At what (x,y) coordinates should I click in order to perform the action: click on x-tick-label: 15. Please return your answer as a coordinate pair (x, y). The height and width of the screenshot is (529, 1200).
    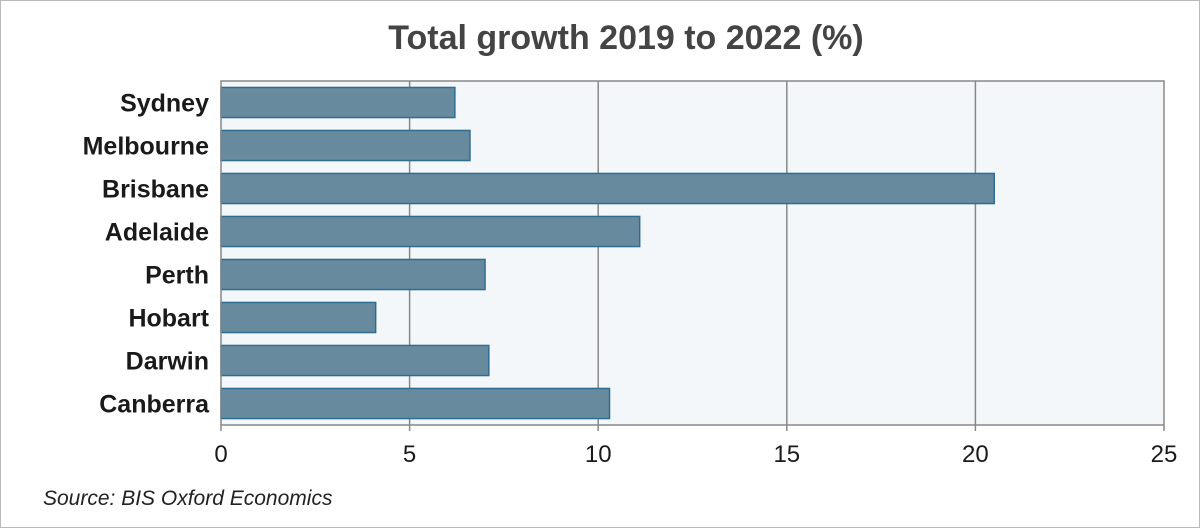
    Looking at the image, I should click on (786, 454).